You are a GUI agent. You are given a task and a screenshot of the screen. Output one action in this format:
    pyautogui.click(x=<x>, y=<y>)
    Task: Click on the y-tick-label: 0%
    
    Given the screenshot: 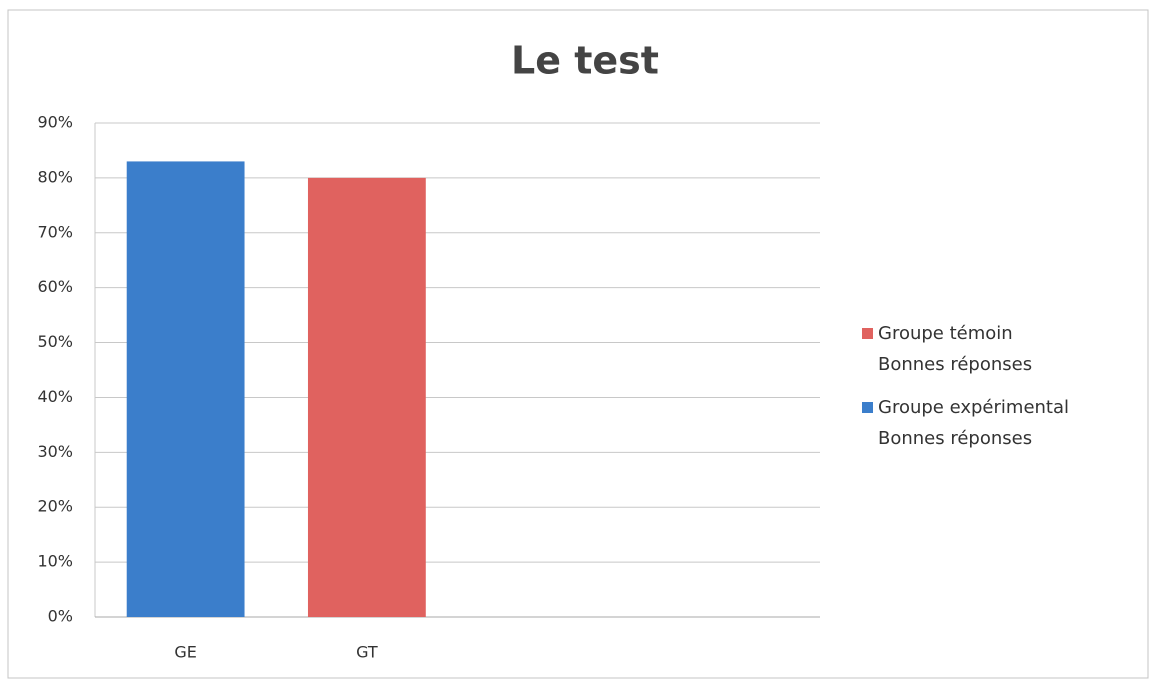 What is the action you would take?
    pyautogui.click(x=60, y=616)
    